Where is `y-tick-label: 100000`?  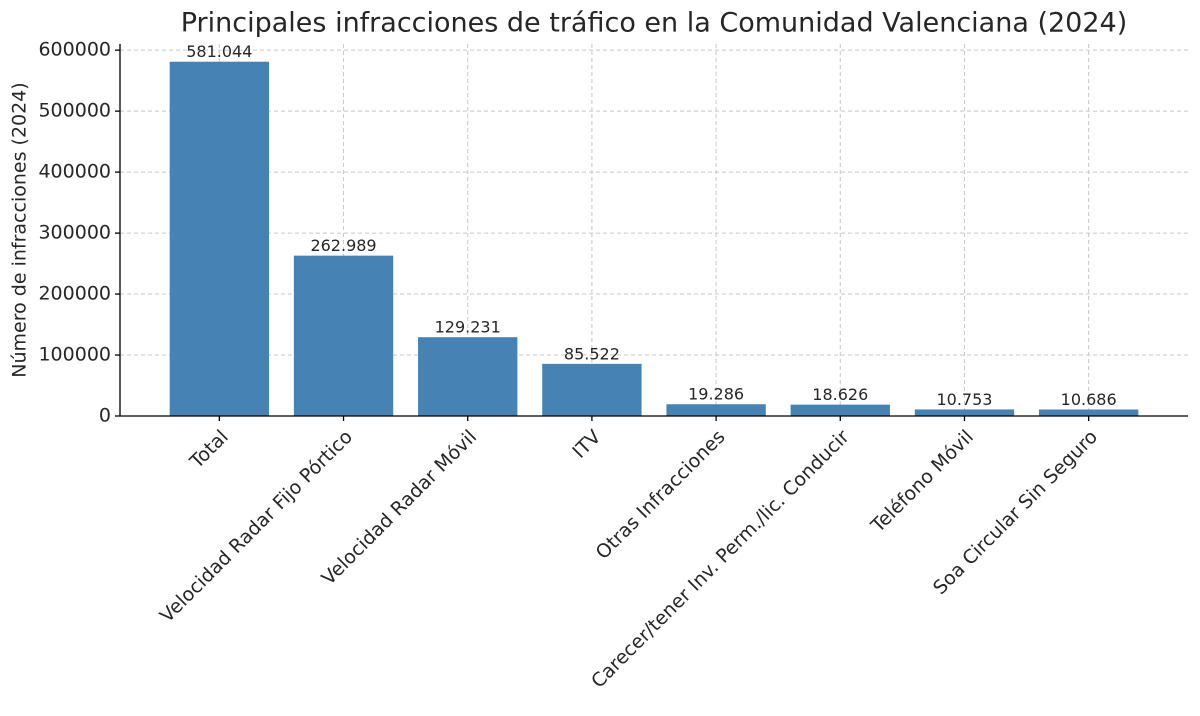
y-tick-label: 100000 is located at coordinates (74, 355).